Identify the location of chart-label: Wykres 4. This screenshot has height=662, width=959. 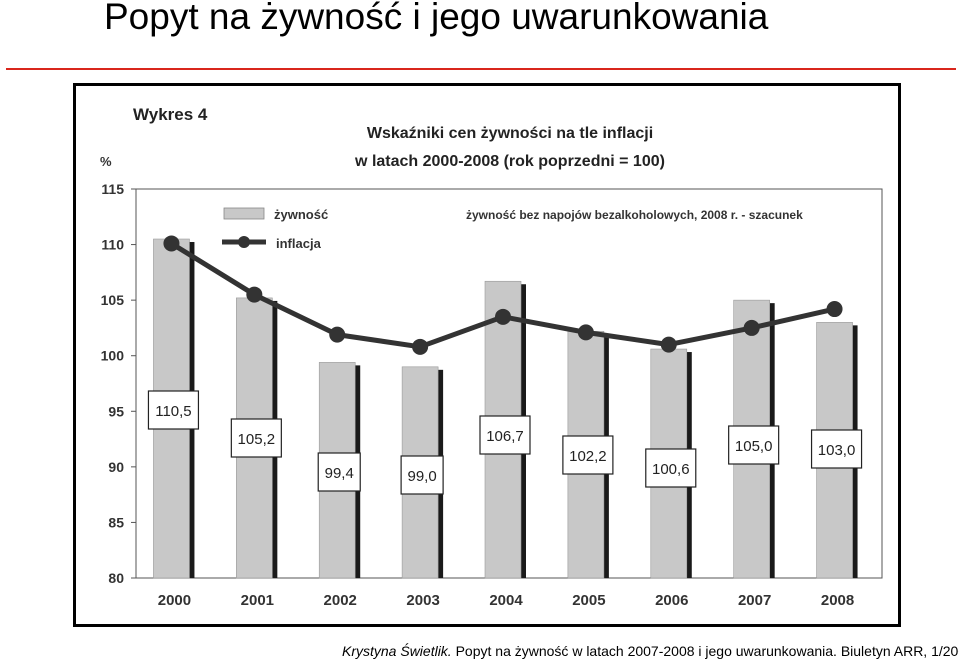
(170, 114).